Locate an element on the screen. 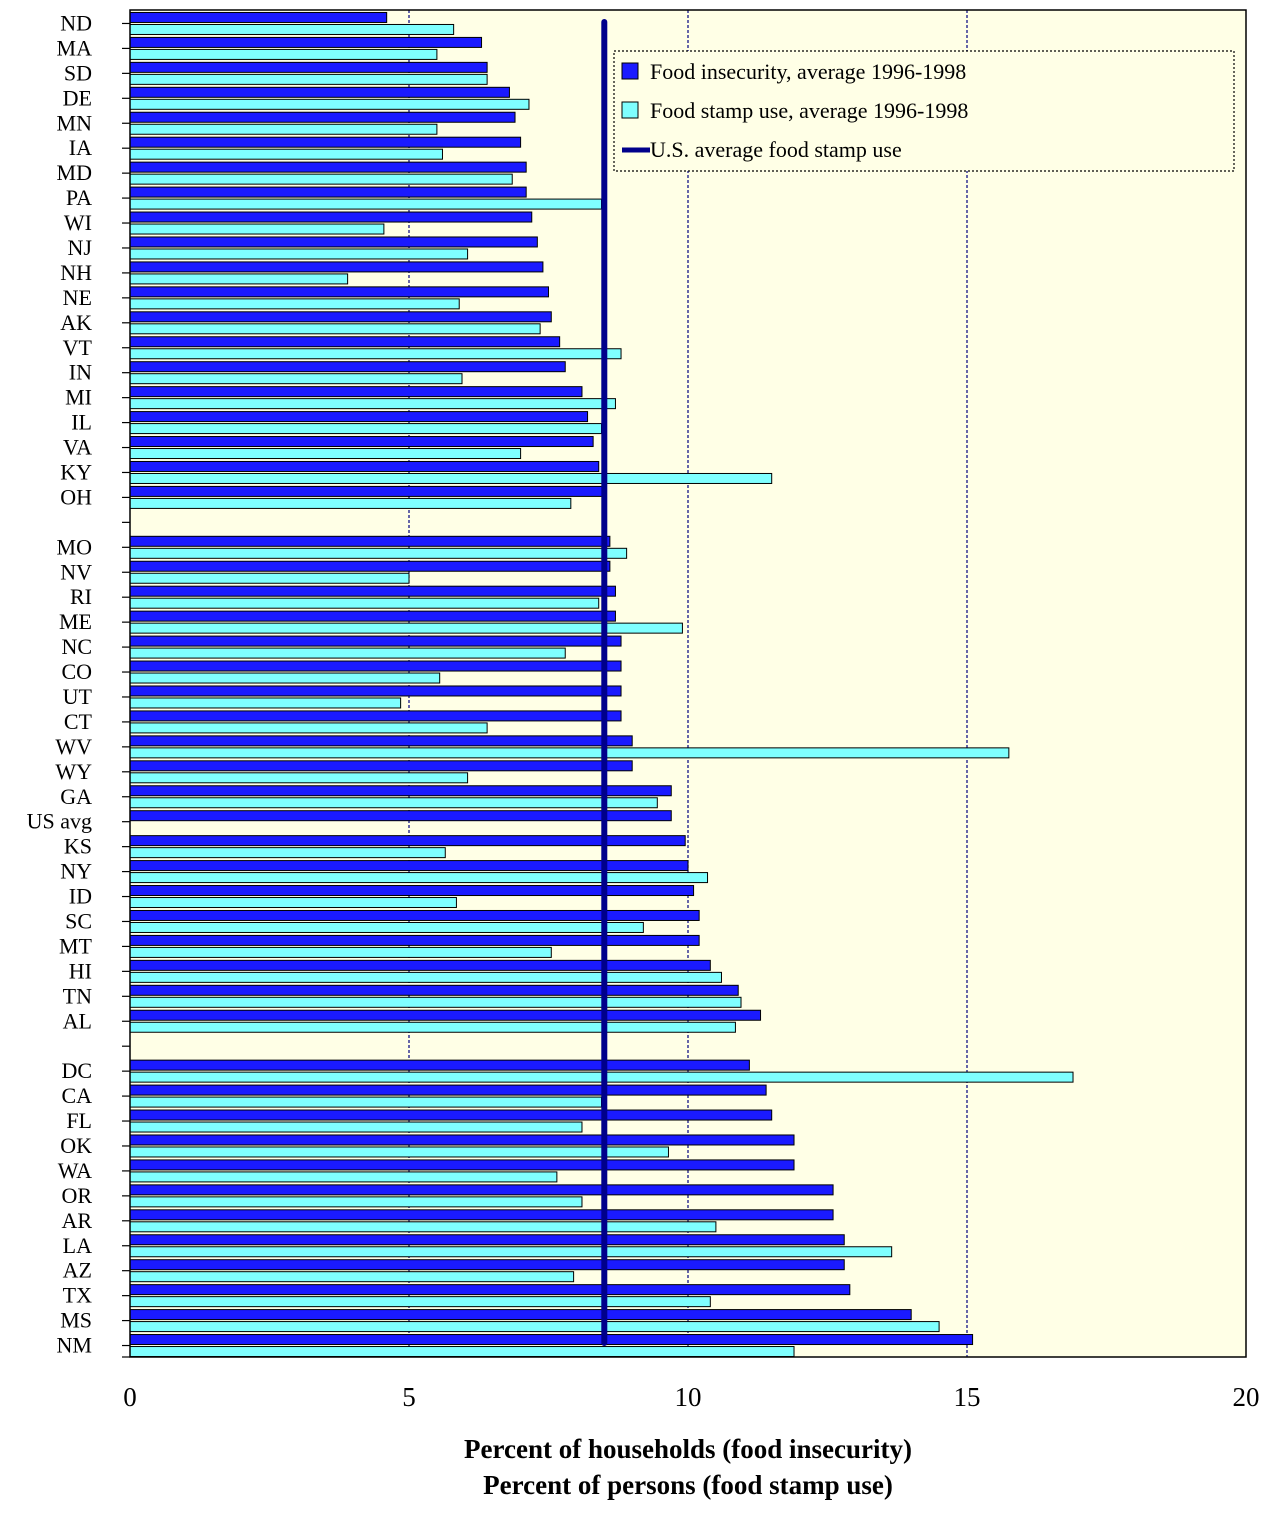 This screenshot has height=1514, width=1264. category-label: AK is located at coordinates (76, 322).